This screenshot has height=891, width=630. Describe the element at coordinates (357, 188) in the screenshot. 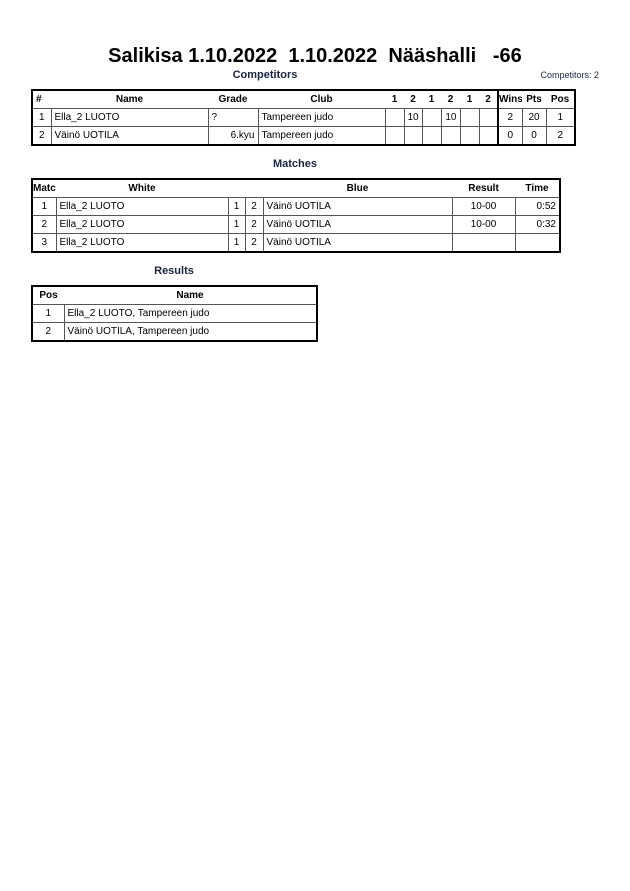

I see `col-header: Blue` at that location.